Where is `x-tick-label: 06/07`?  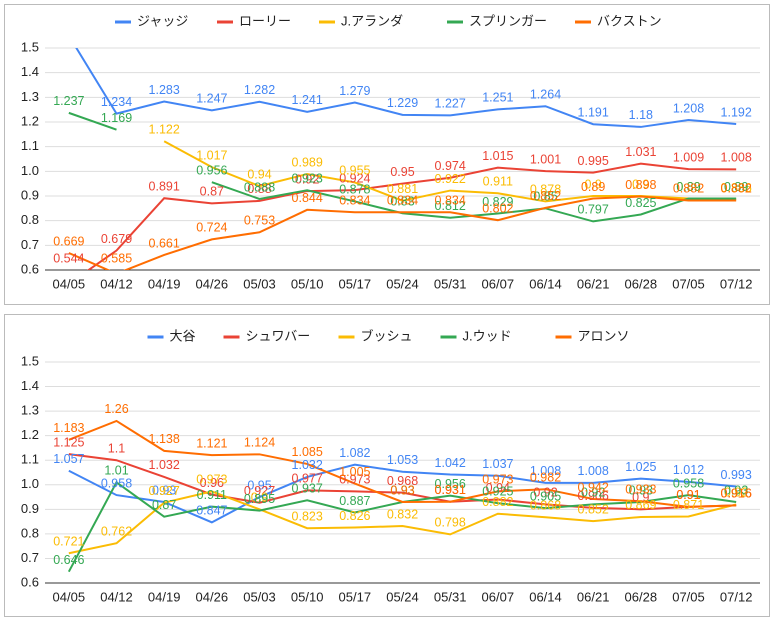
x-tick-label: 06/07 is located at coordinates (498, 596).